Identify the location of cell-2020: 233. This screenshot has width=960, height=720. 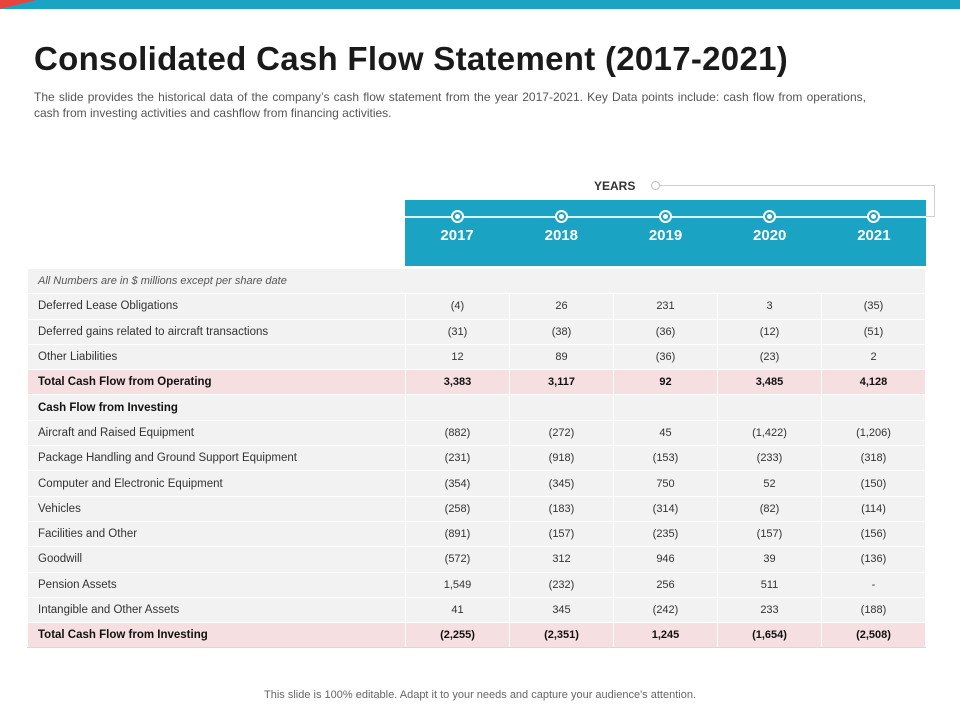
(769, 610).